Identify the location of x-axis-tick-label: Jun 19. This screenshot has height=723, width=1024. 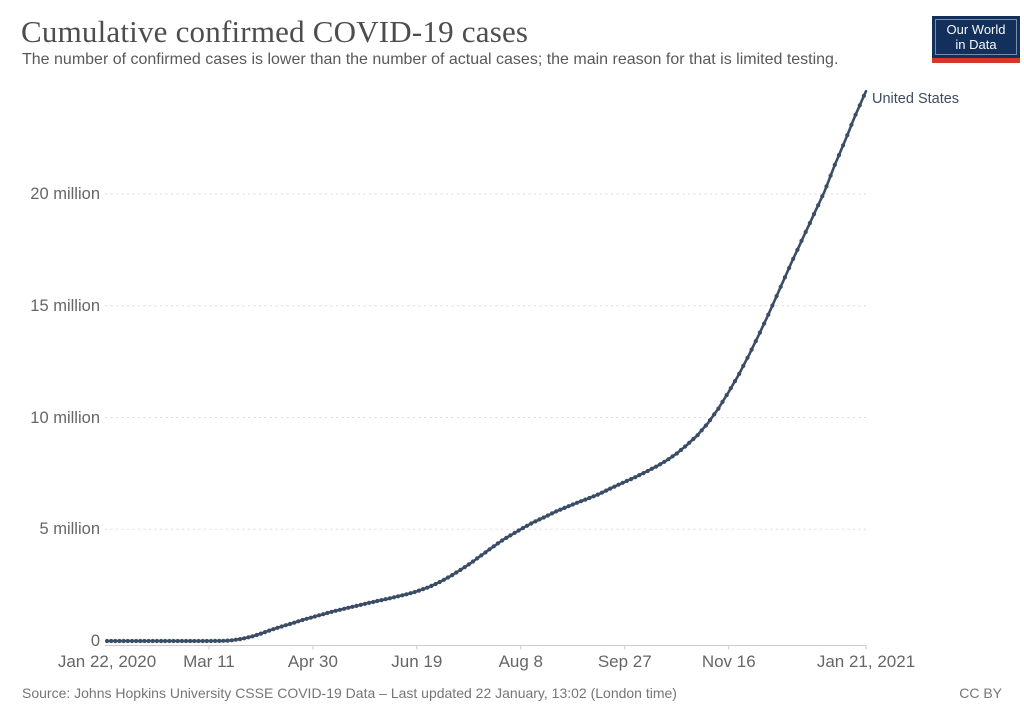
(417, 661).